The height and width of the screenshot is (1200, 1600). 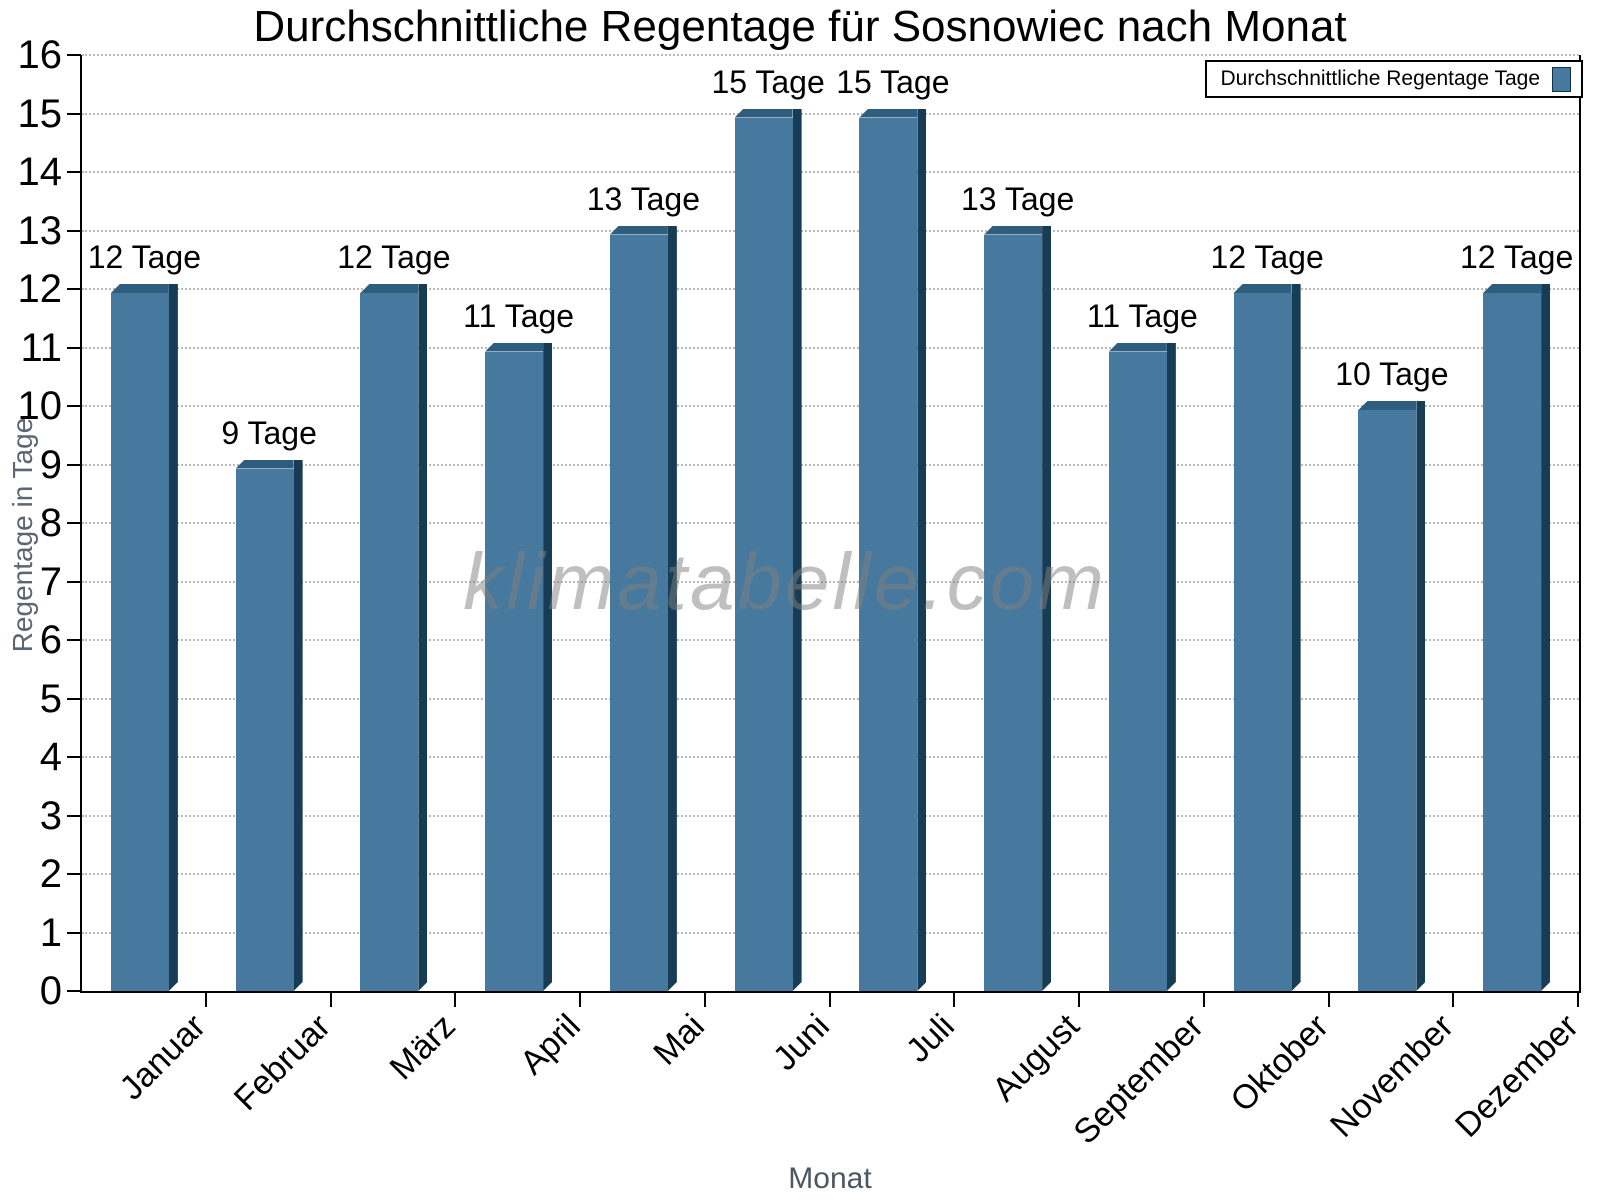 I want to click on bar-februar, so click(x=269, y=725).